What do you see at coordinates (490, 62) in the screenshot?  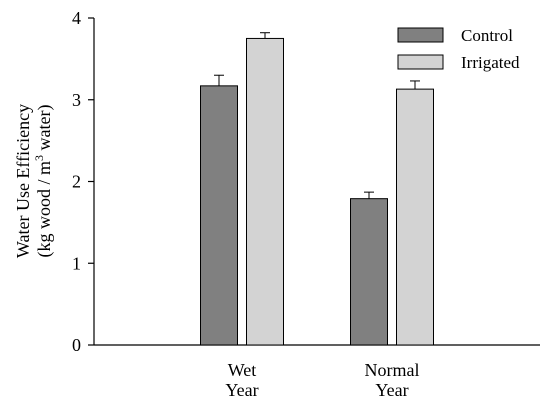 I see `legend-label-irrigated: Irrigated` at bounding box center [490, 62].